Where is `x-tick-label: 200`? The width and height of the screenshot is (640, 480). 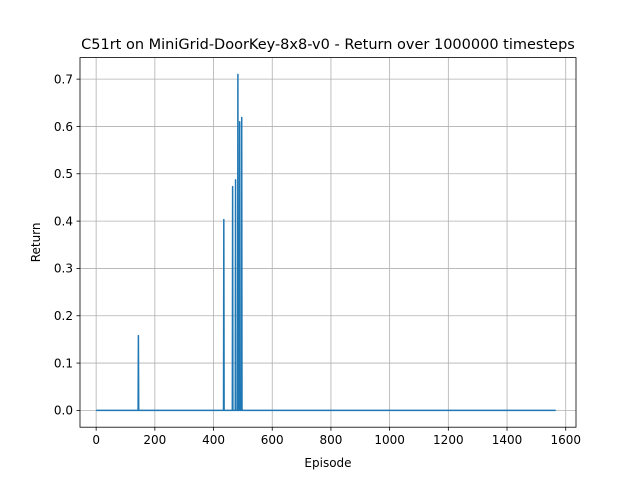
x-tick-label: 200 is located at coordinates (154, 440).